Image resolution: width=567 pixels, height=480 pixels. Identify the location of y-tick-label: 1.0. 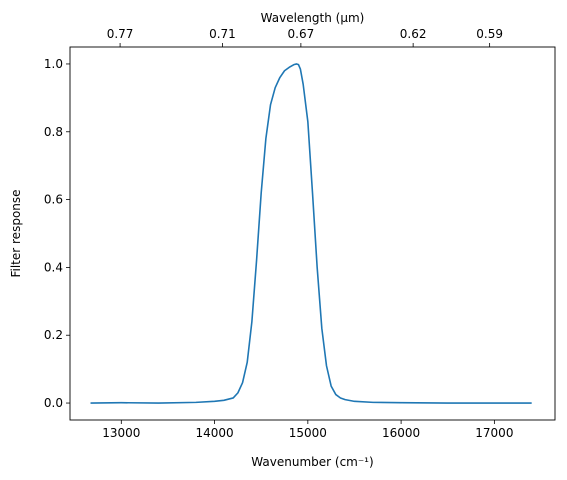
(53, 64).